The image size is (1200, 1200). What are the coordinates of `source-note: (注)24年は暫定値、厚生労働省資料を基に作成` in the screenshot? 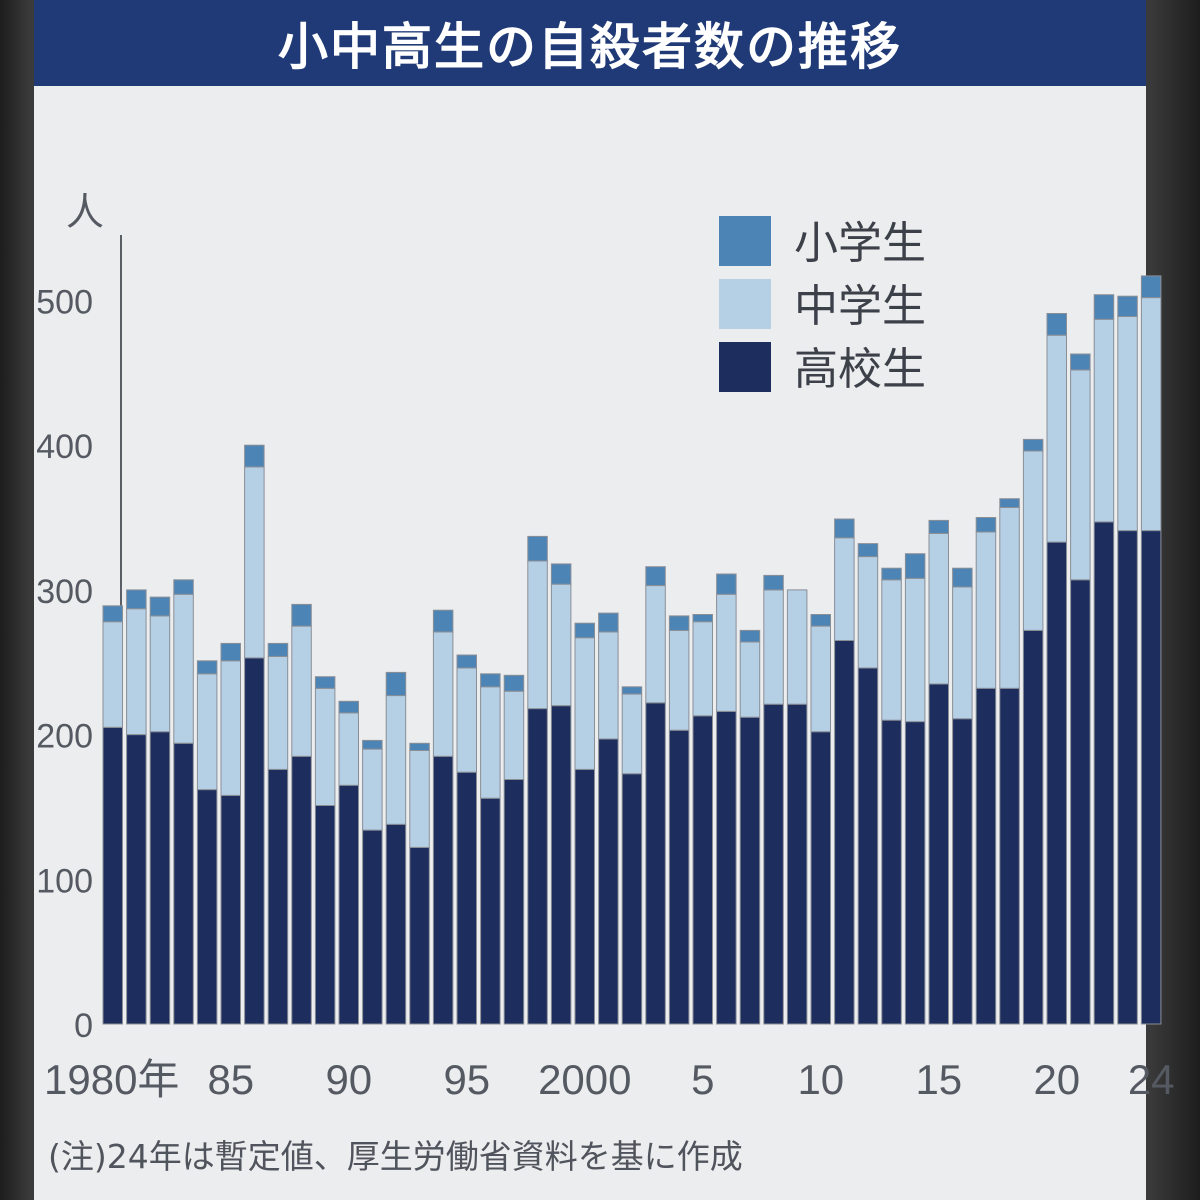 It's located at (395, 1156).